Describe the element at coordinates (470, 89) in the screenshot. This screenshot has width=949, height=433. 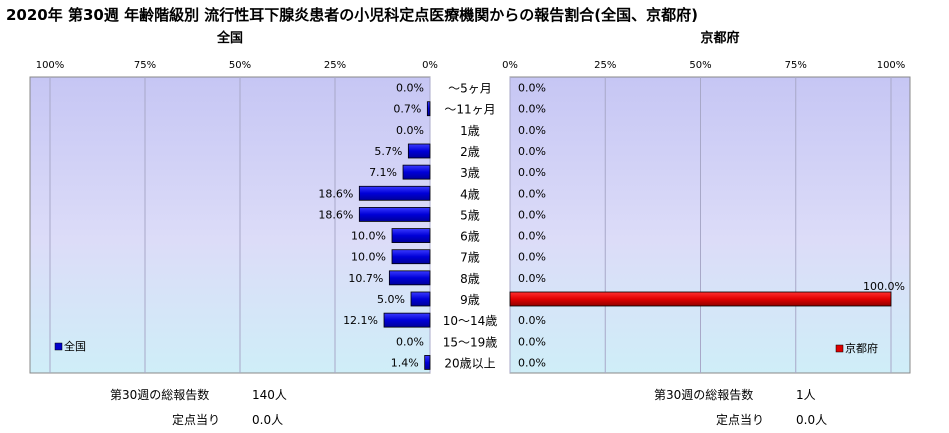
I see `category-label: ～5ヶ月` at that location.